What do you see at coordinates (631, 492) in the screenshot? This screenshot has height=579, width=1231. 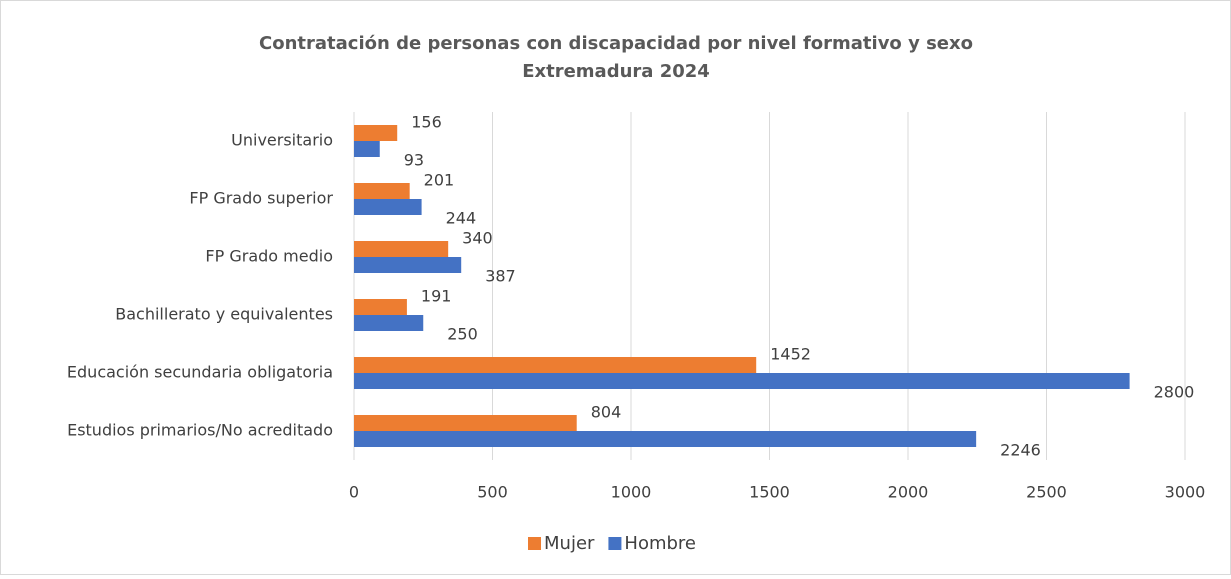 I see `x-tick-label: 1000` at bounding box center [631, 492].